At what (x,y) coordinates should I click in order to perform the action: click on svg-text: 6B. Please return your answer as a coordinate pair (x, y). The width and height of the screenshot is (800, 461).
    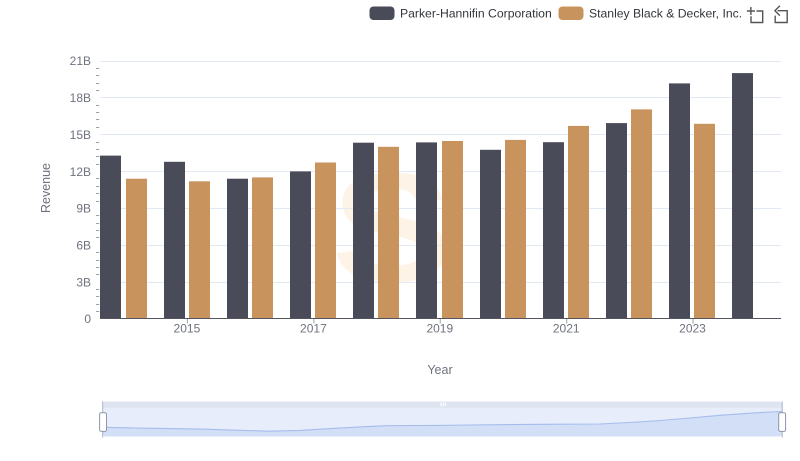
    Looking at the image, I should click on (83, 246).